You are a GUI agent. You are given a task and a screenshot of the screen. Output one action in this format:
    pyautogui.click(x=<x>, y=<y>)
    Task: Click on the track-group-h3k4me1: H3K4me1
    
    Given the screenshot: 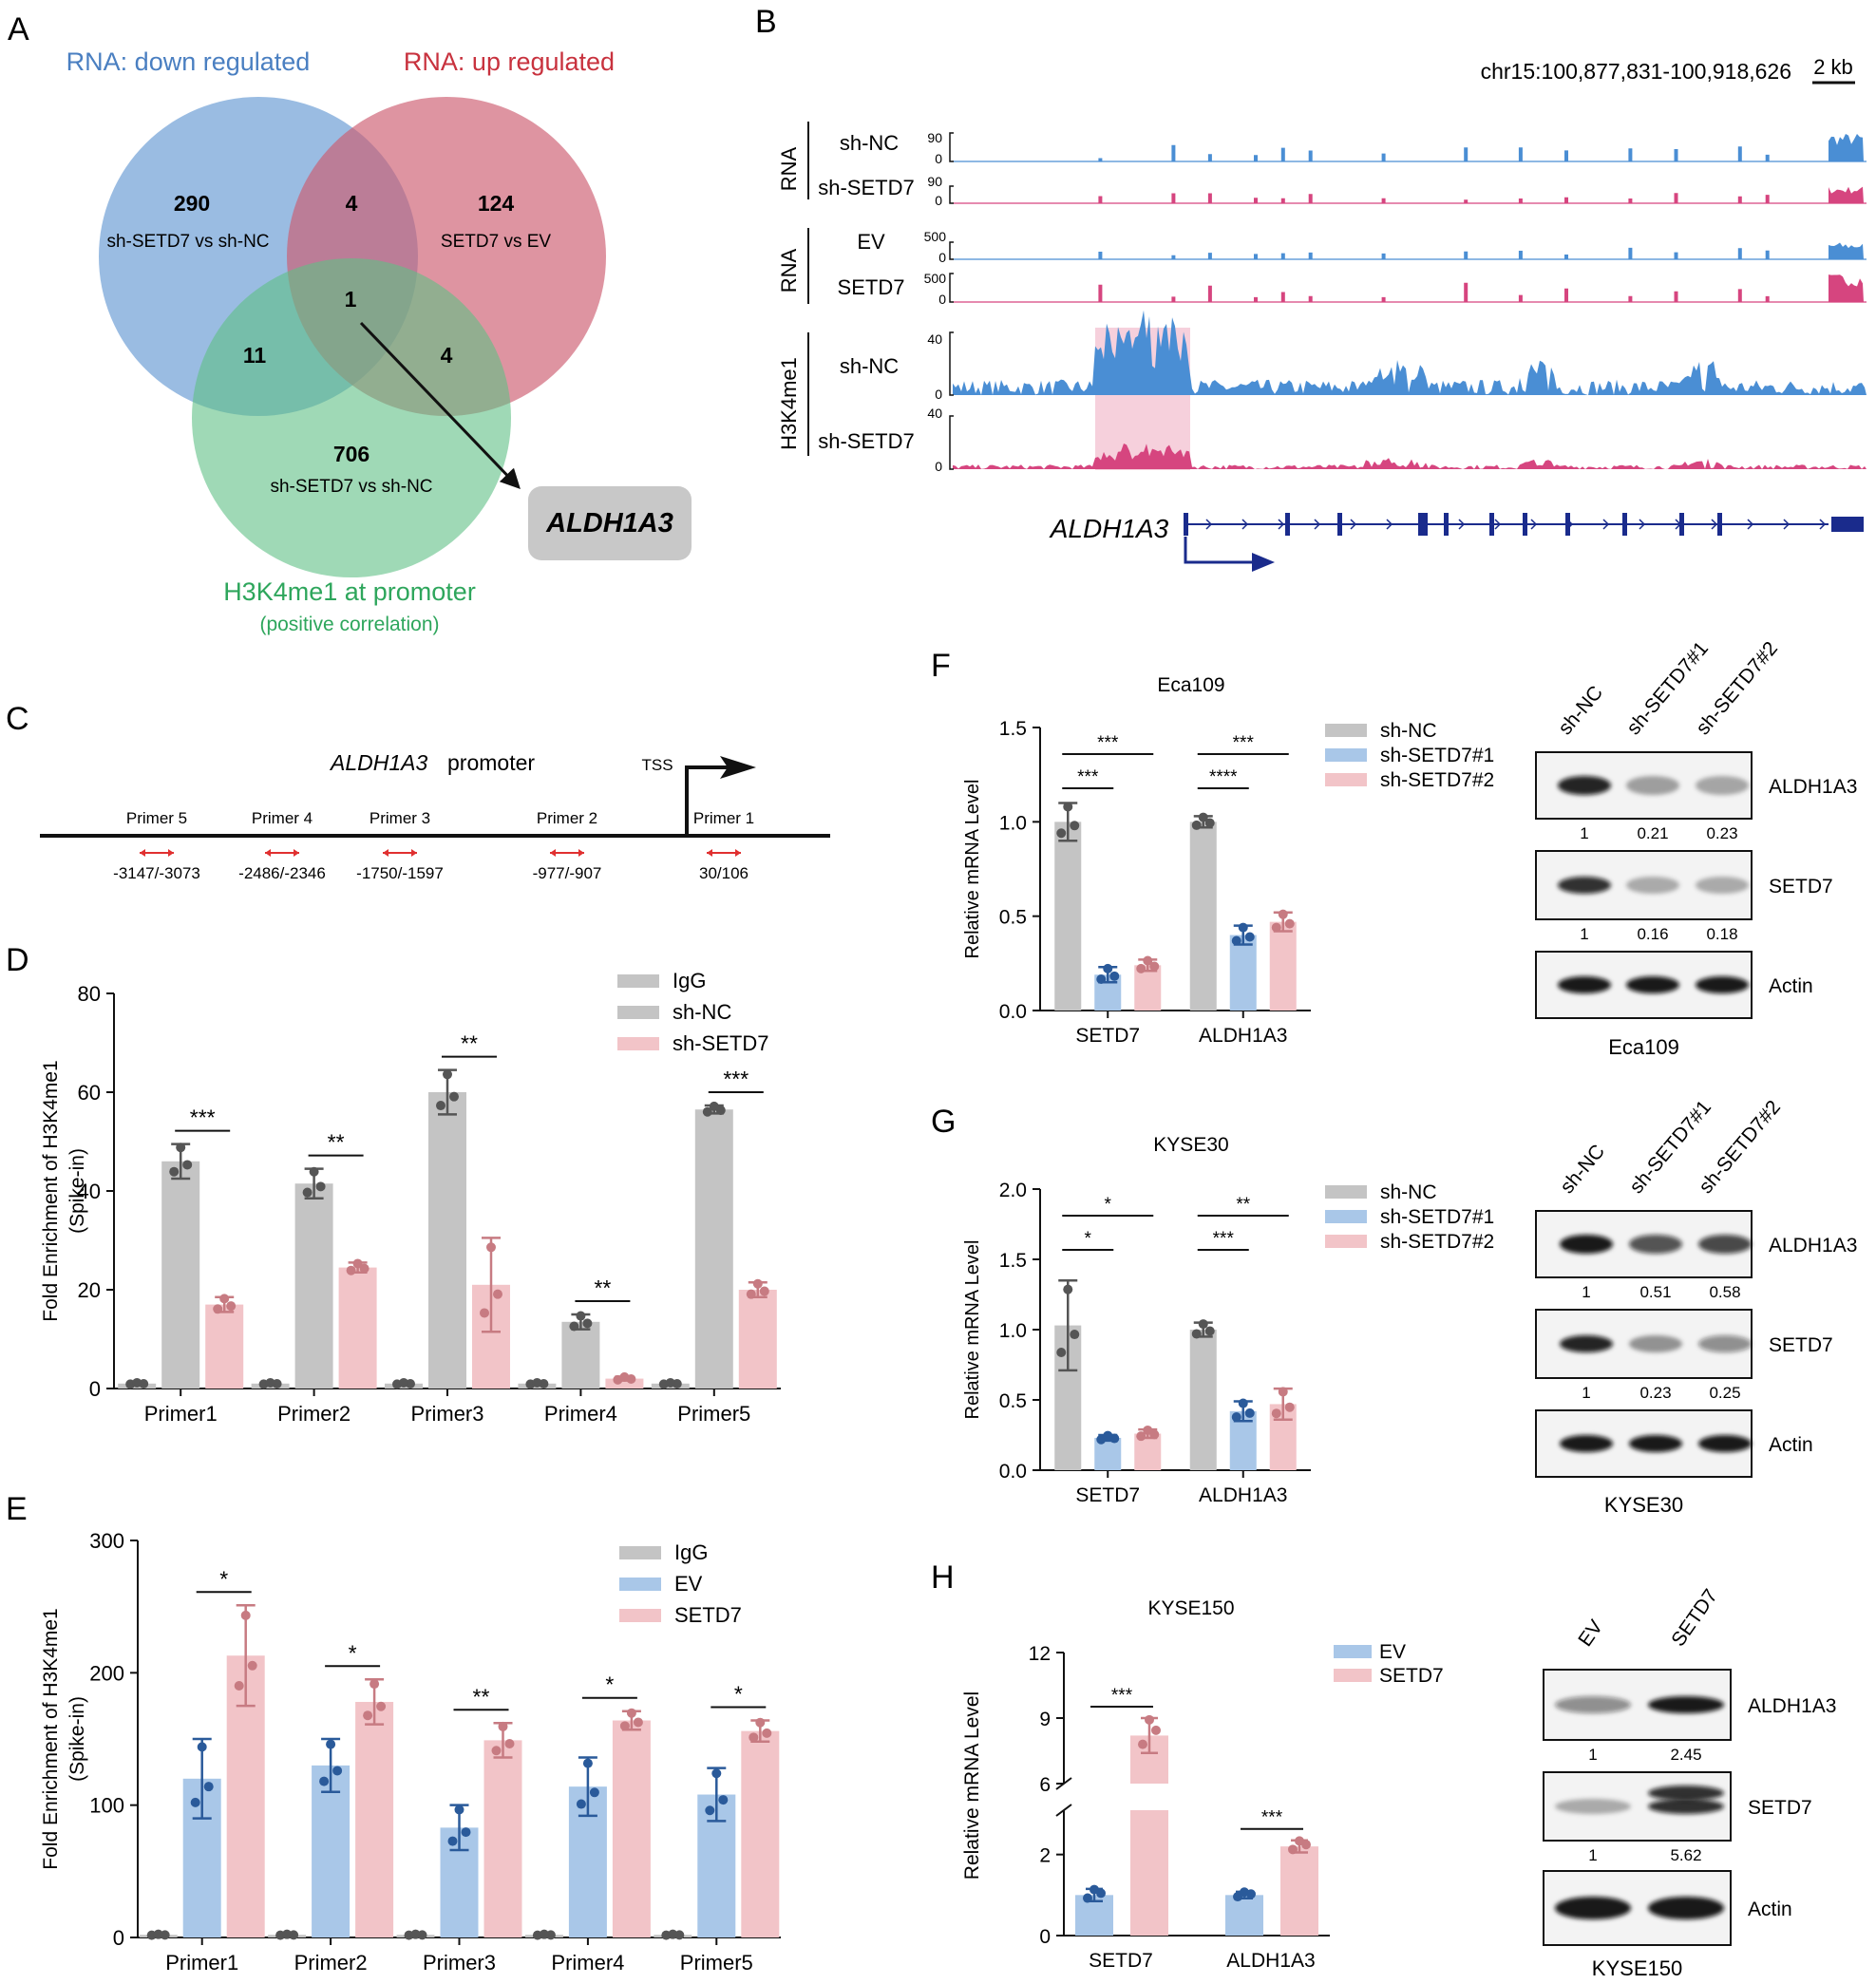 What is the action you would take?
    pyautogui.click(x=789, y=403)
    